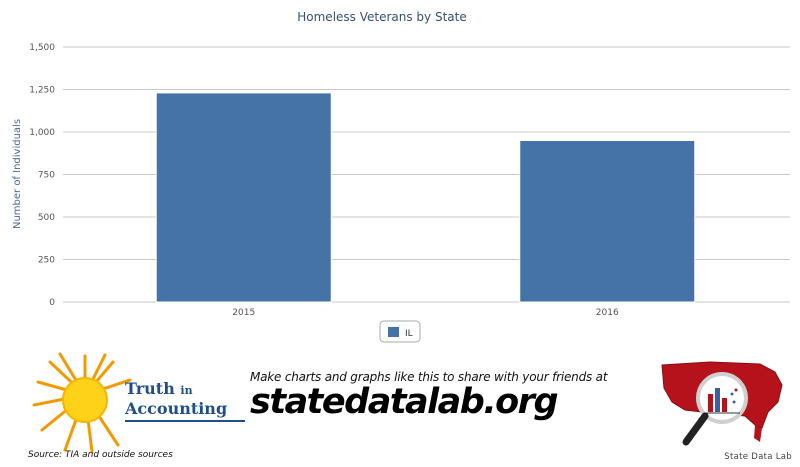 Image resolution: width=800 pixels, height=467 pixels. Describe the element at coordinates (607, 313) in the screenshot. I see `x-tick-label: 2016` at that location.